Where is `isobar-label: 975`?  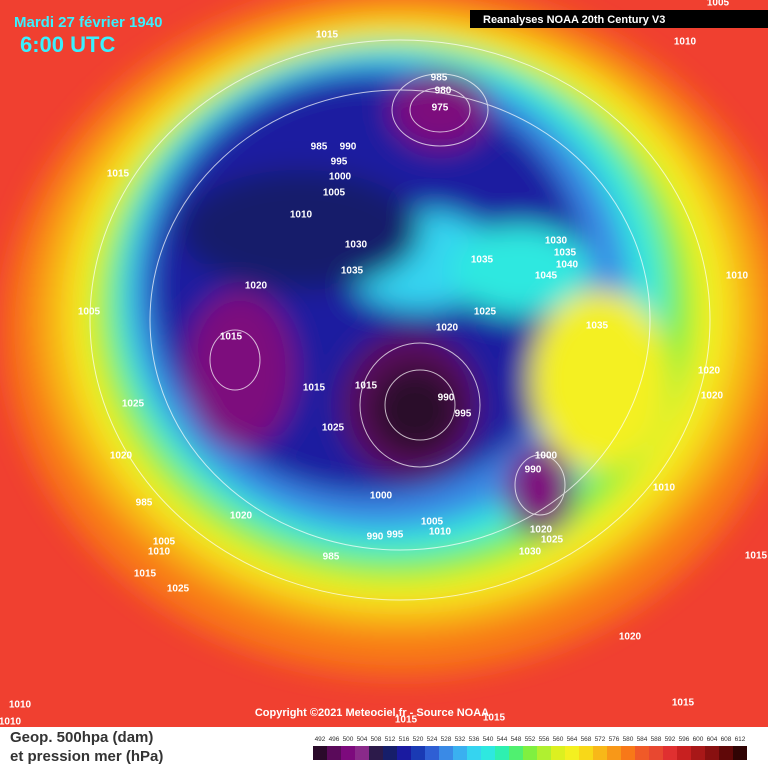
isobar-label: 975 is located at coordinates (440, 108).